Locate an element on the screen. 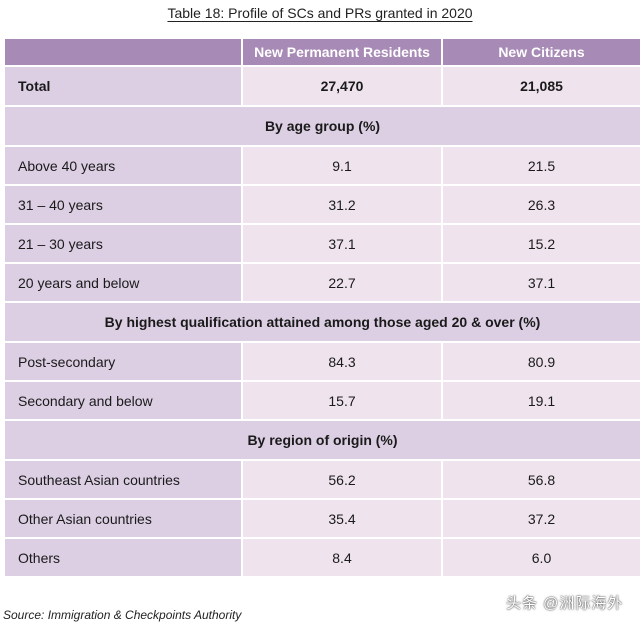 The image size is (640, 626). table-row: 31 – 40 years 31.2 26.3 is located at coordinates (321, 204).